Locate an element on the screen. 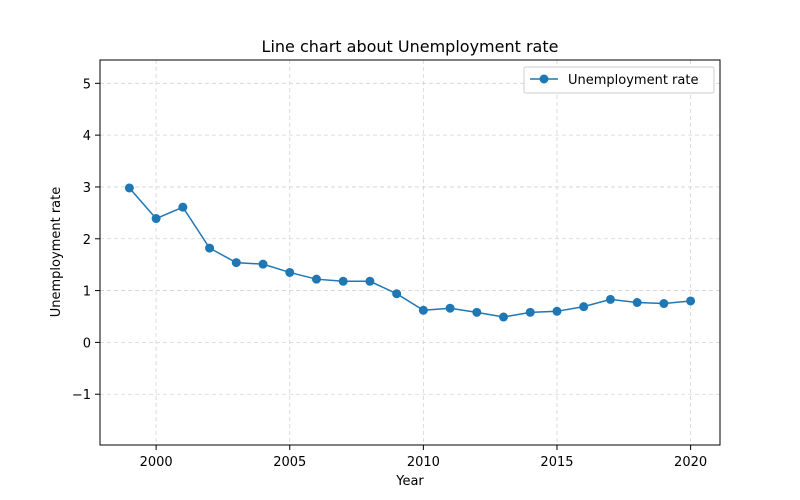  legend-marker-swatch is located at coordinates (544, 79).